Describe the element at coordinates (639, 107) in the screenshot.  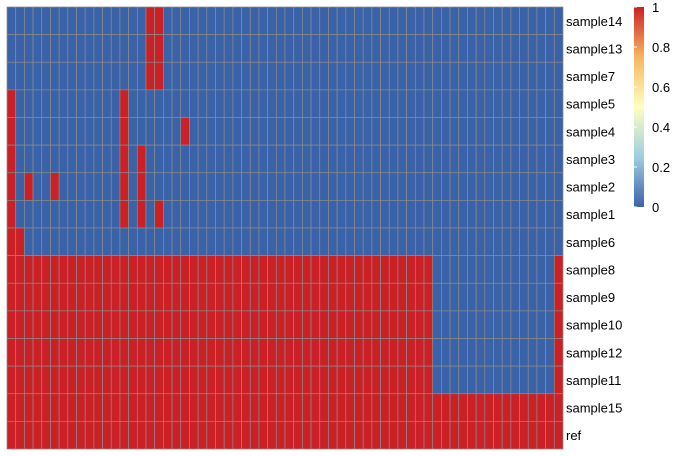
I see `legend-color-bar` at that location.